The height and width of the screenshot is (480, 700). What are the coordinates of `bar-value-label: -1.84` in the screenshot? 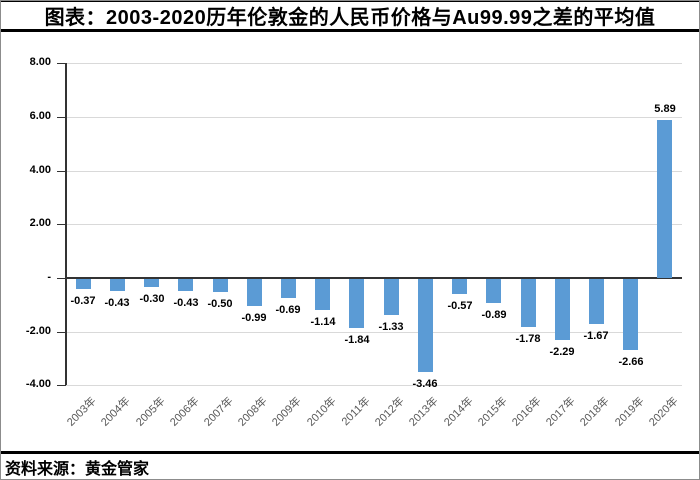 It's located at (357, 340).